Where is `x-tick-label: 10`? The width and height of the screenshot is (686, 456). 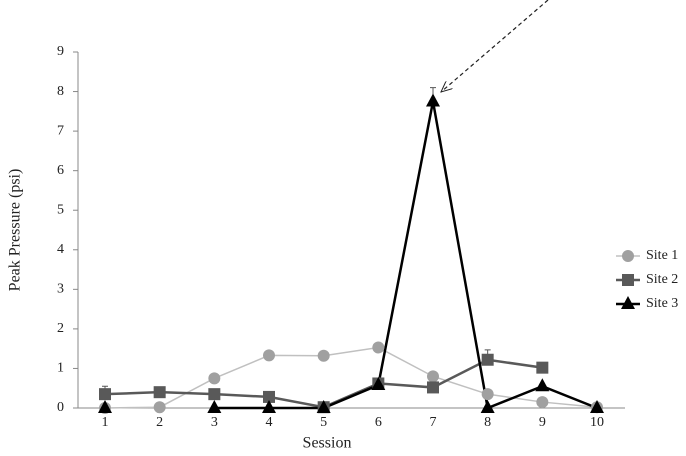 x-tick-label: 10 is located at coordinates (597, 422).